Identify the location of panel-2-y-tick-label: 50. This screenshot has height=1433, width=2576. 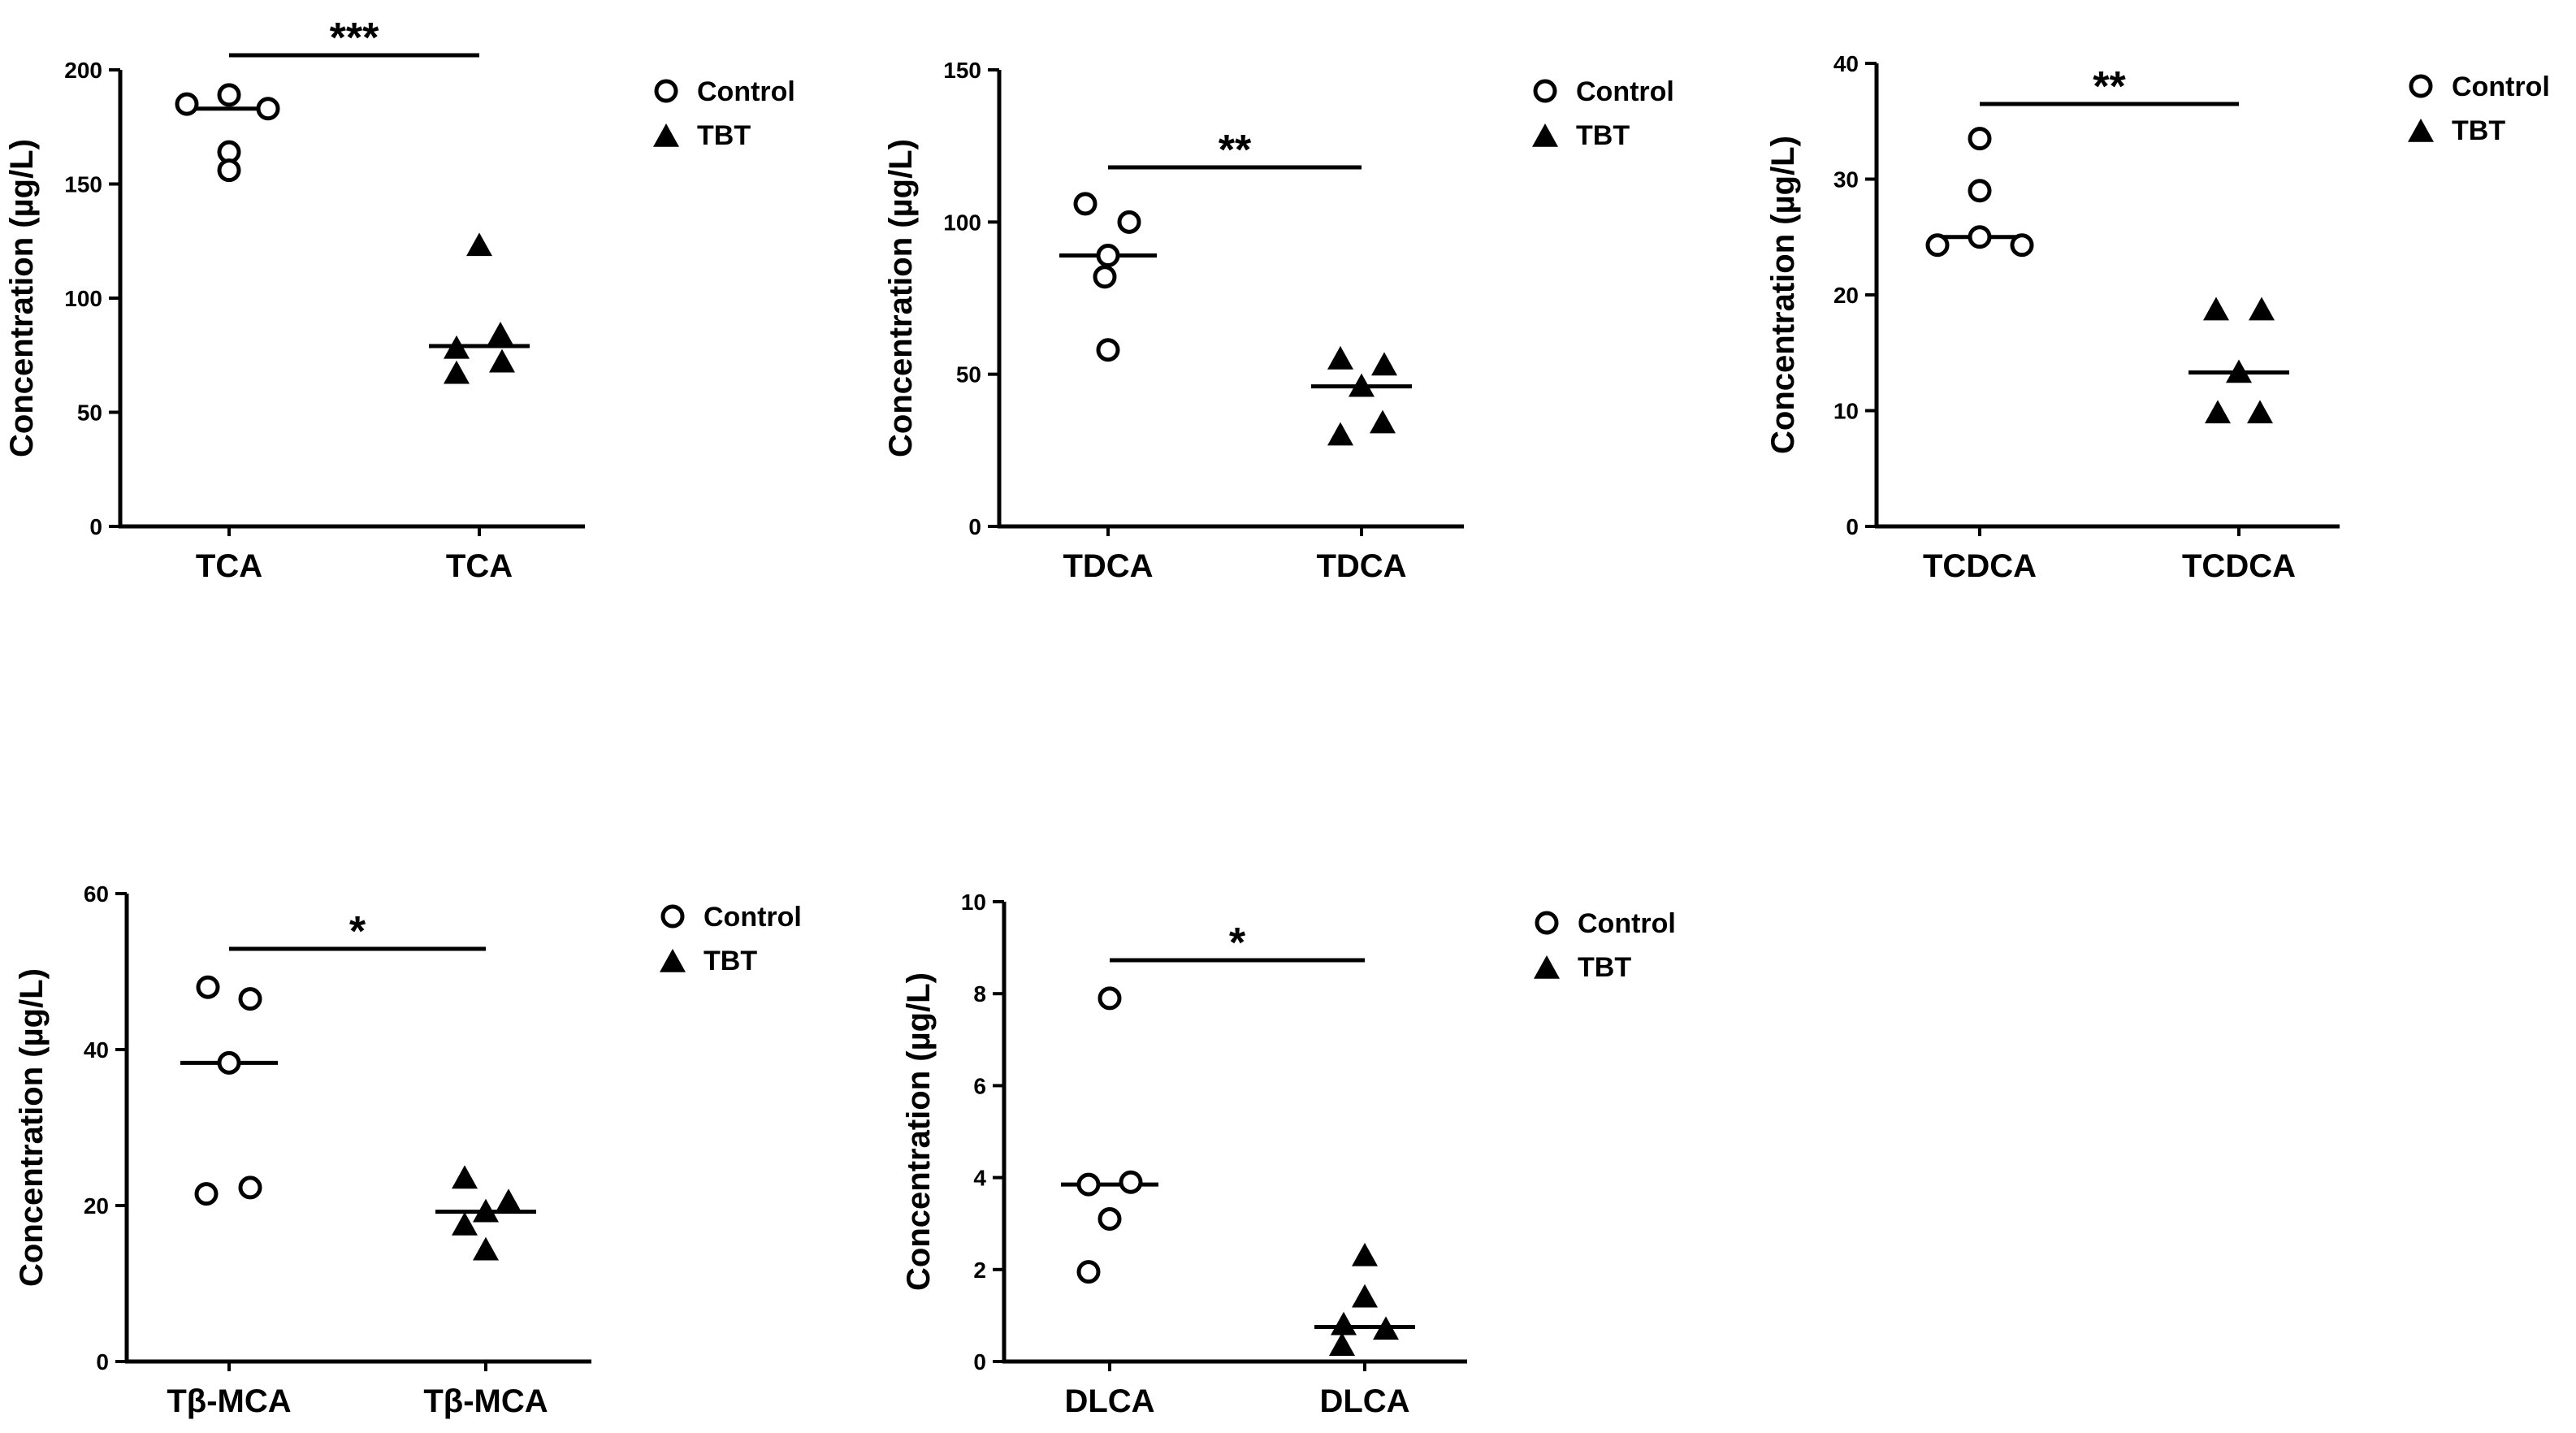
(969, 374).